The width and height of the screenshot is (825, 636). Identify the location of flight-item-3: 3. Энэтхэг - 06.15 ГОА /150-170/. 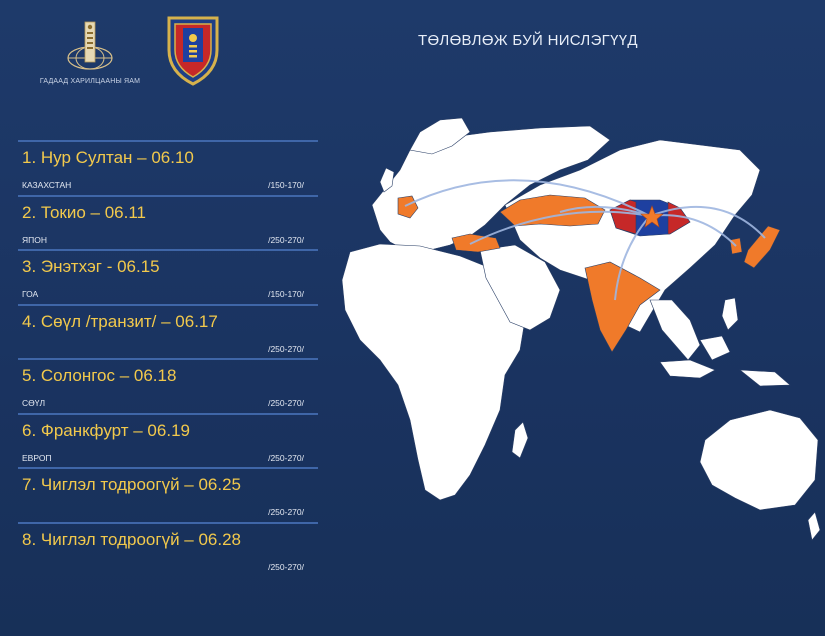
(168, 276).